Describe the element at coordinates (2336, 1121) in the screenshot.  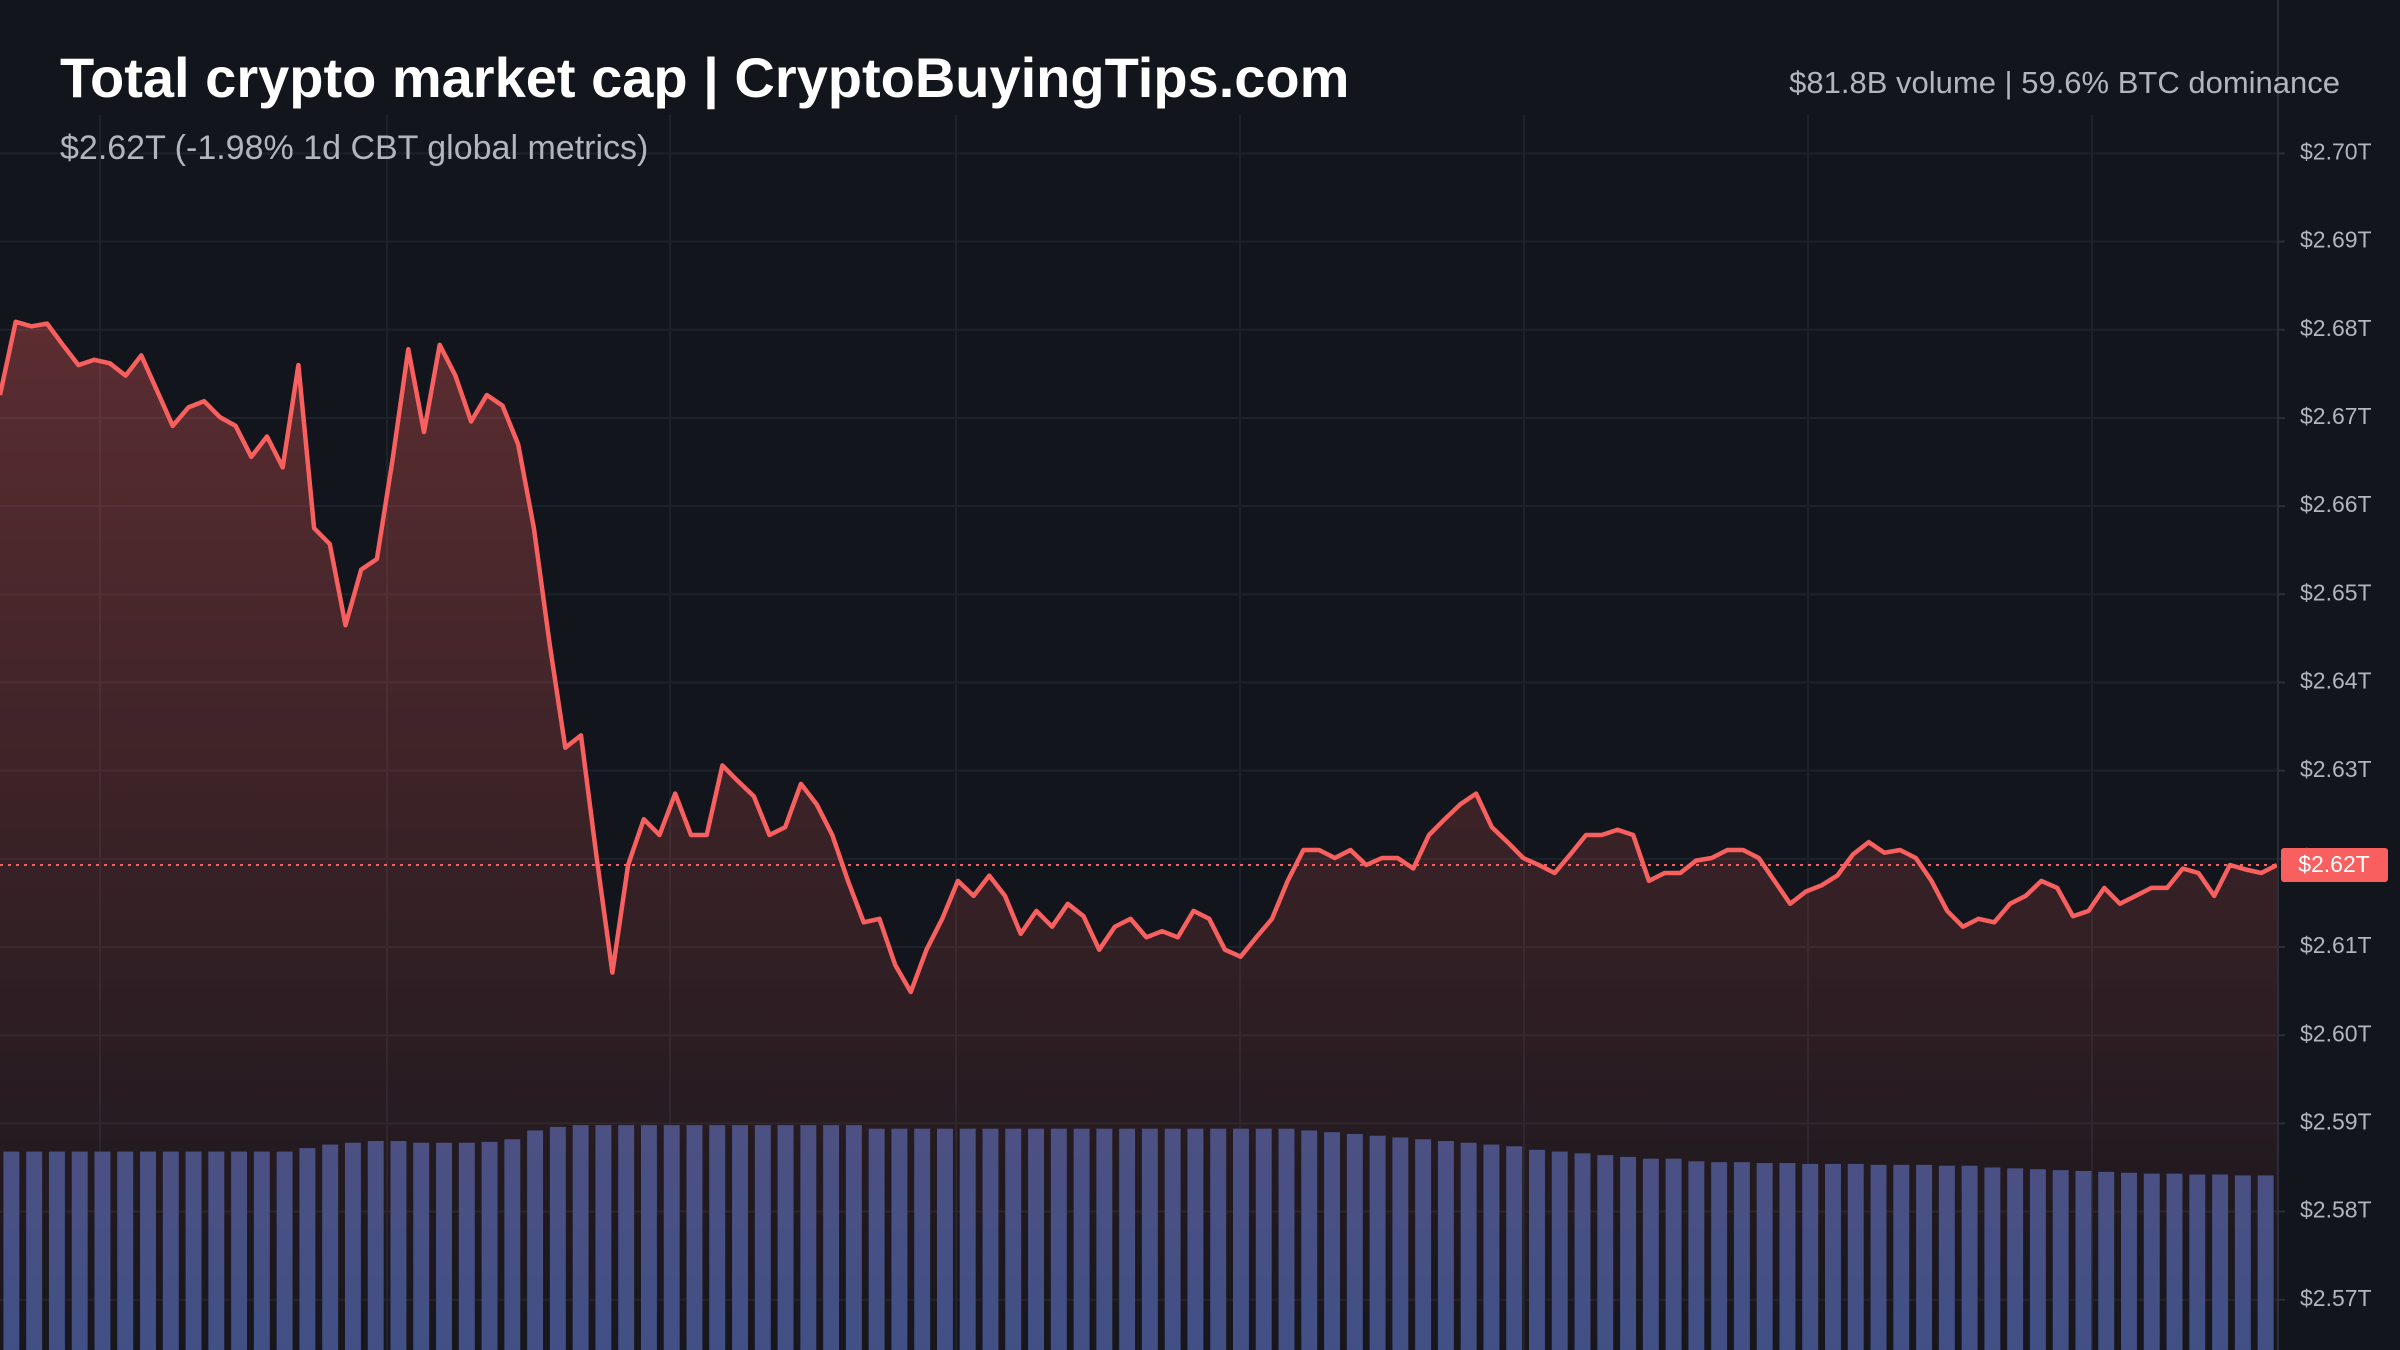
I see `y-tick-label: $2.59T` at that location.